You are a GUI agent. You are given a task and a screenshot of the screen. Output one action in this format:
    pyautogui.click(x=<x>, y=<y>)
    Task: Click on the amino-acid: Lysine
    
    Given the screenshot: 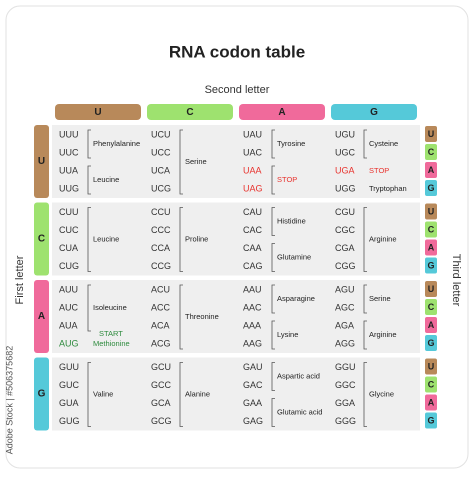 What is the action you would take?
    pyautogui.click(x=287, y=334)
    